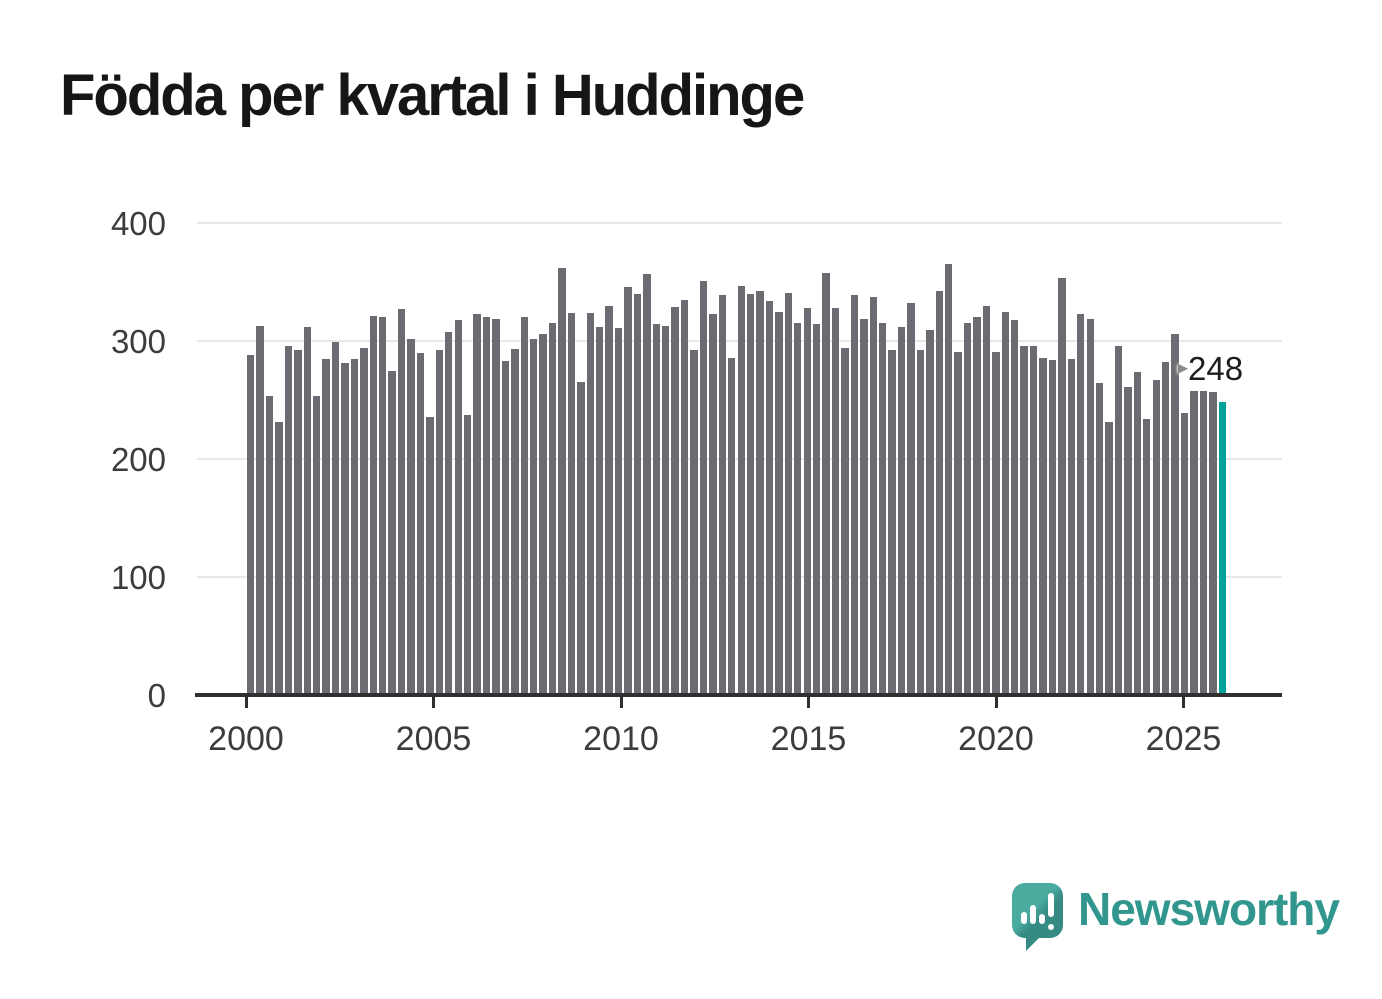 The width and height of the screenshot is (1382, 999). I want to click on y-tick-label: 400, so click(138, 223).